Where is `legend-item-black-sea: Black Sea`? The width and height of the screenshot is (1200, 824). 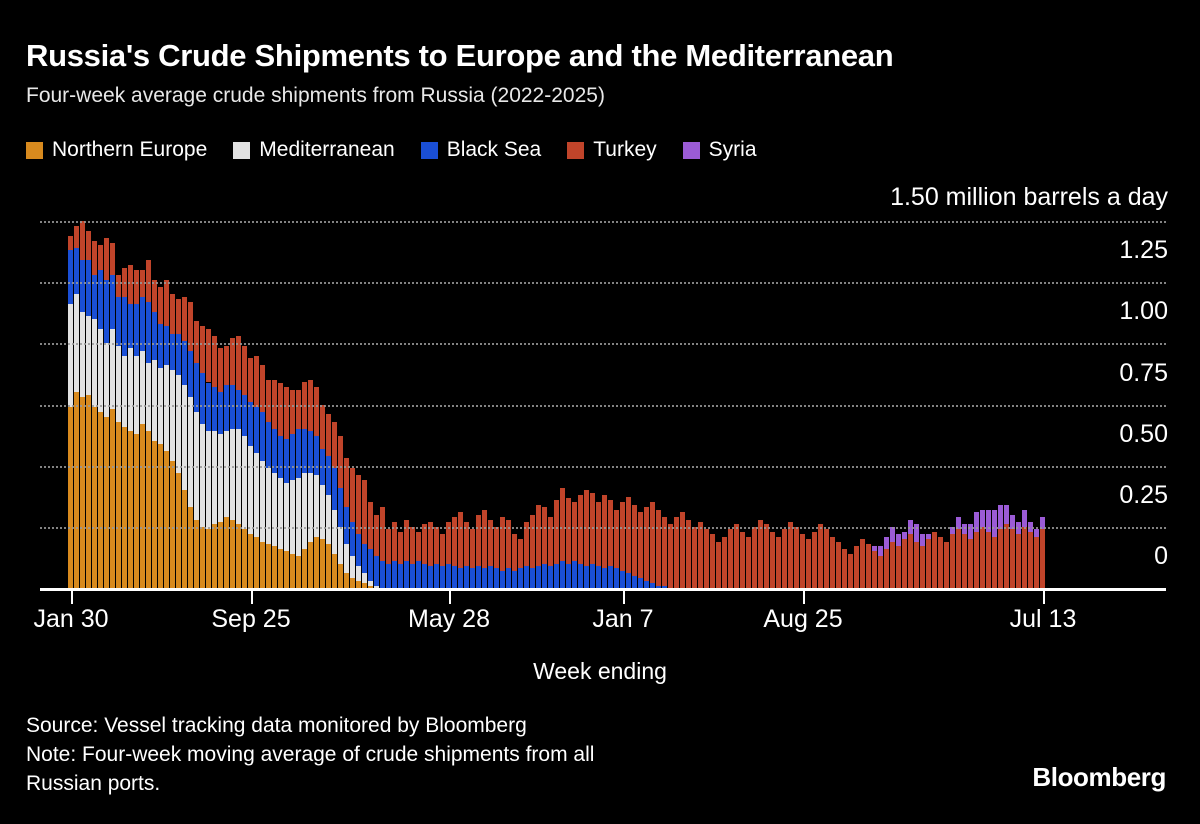 legend-item-black-sea: Black Sea is located at coordinates (480, 150).